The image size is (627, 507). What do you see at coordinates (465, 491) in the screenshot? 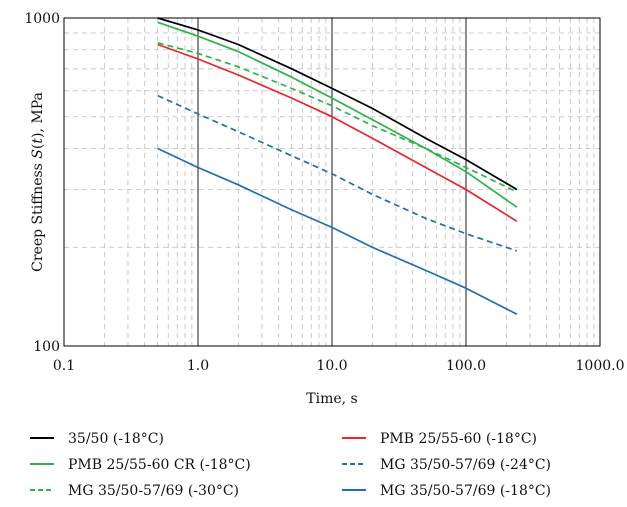
I see `legend-label-6: MG 35/50-57/69 (-18°C)` at bounding box center [465, 491].